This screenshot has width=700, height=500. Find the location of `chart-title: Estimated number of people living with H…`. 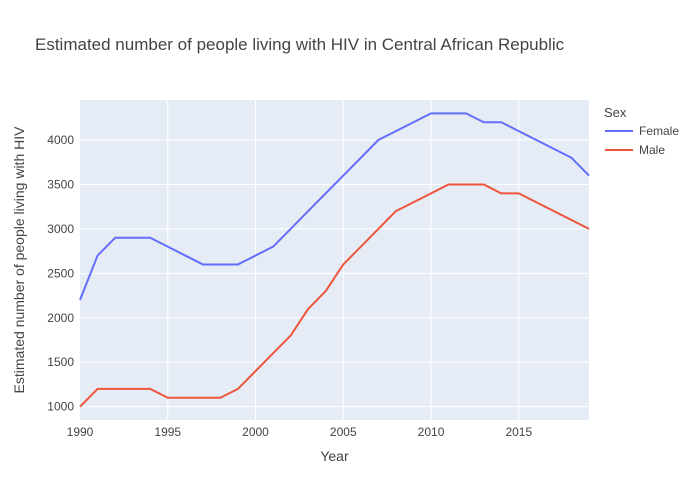

chart-title: Estimated number of people living with H… is located at coordinates (300, 44).